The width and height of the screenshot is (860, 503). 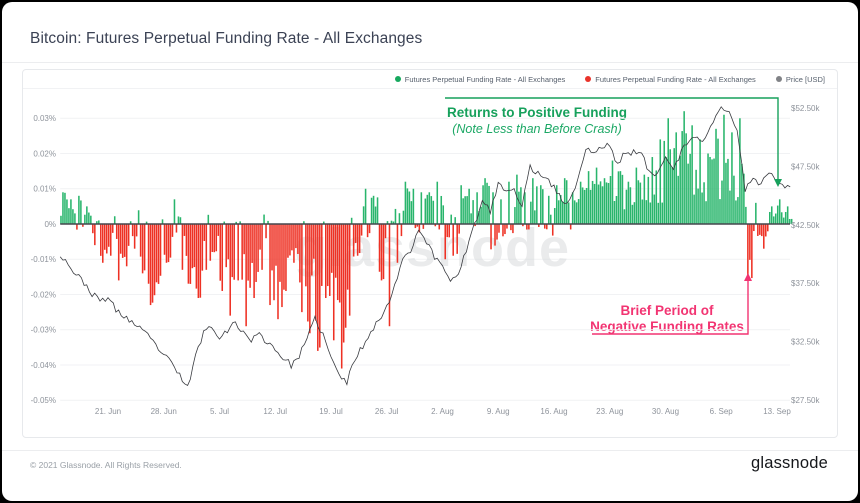 I want to click on svg-text: 0%, so click(x=50, y=224).